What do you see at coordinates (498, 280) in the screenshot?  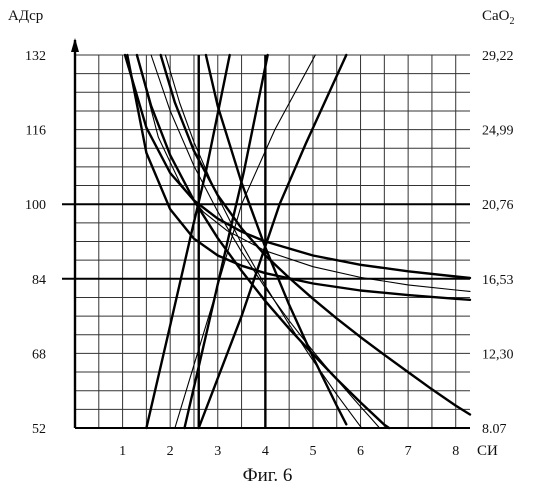 I see `right-tick-label: 16,53` at bounding box center [498, 280].